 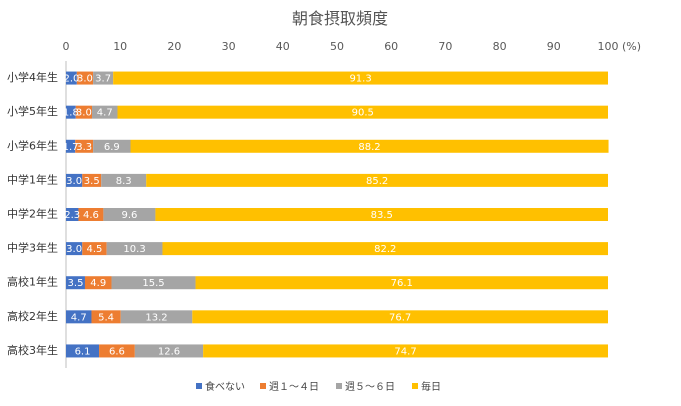 I want to click on legend-label: 食べない, so click(x=225, y=386).